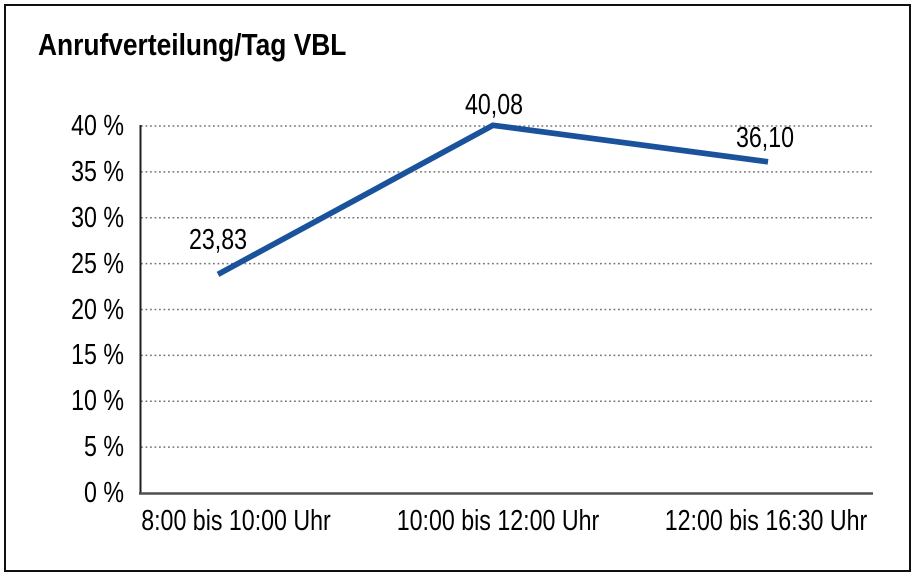 The image size is (915, 576). Describe the element at coordinates (97, 355) in the screenshot. I see `y-tick-label: 15 %` at that location.